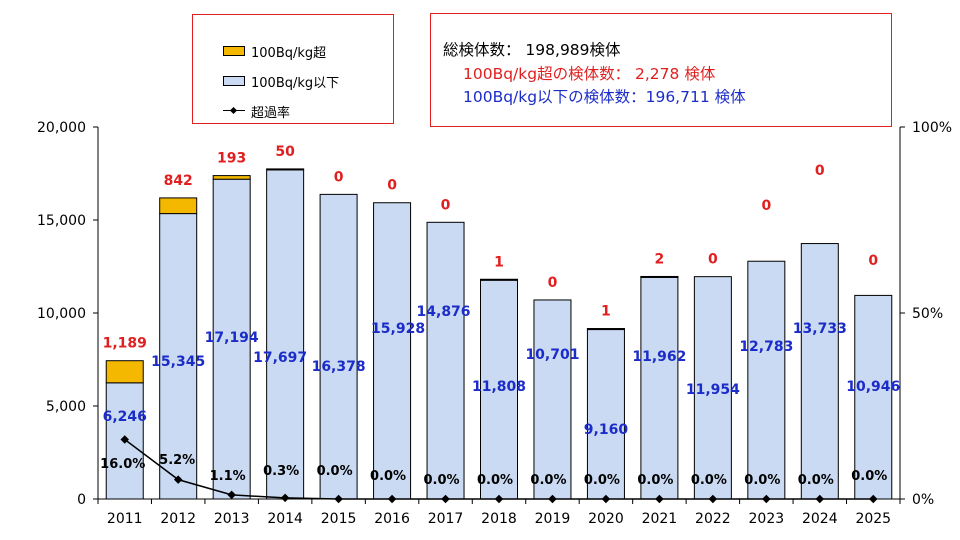 Image resolution: width=960 pixels, height=540 pixels. Describe the element at coordinates (606, 519) in the screenshot. I see `x-tick-label: 2020` at that location.